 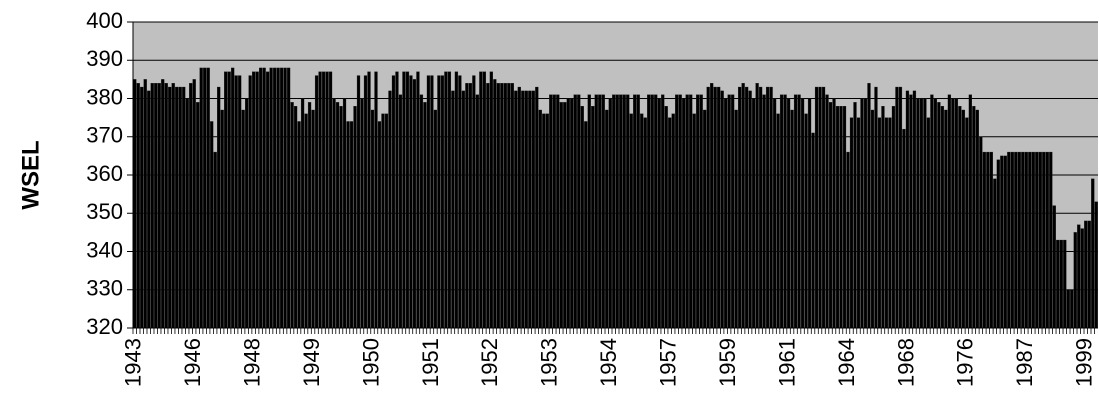 What do you see at coordinates (1084, 362) in the screenshot?
I see `x-tick-label: 1999` at bounding box center [1084, 362].